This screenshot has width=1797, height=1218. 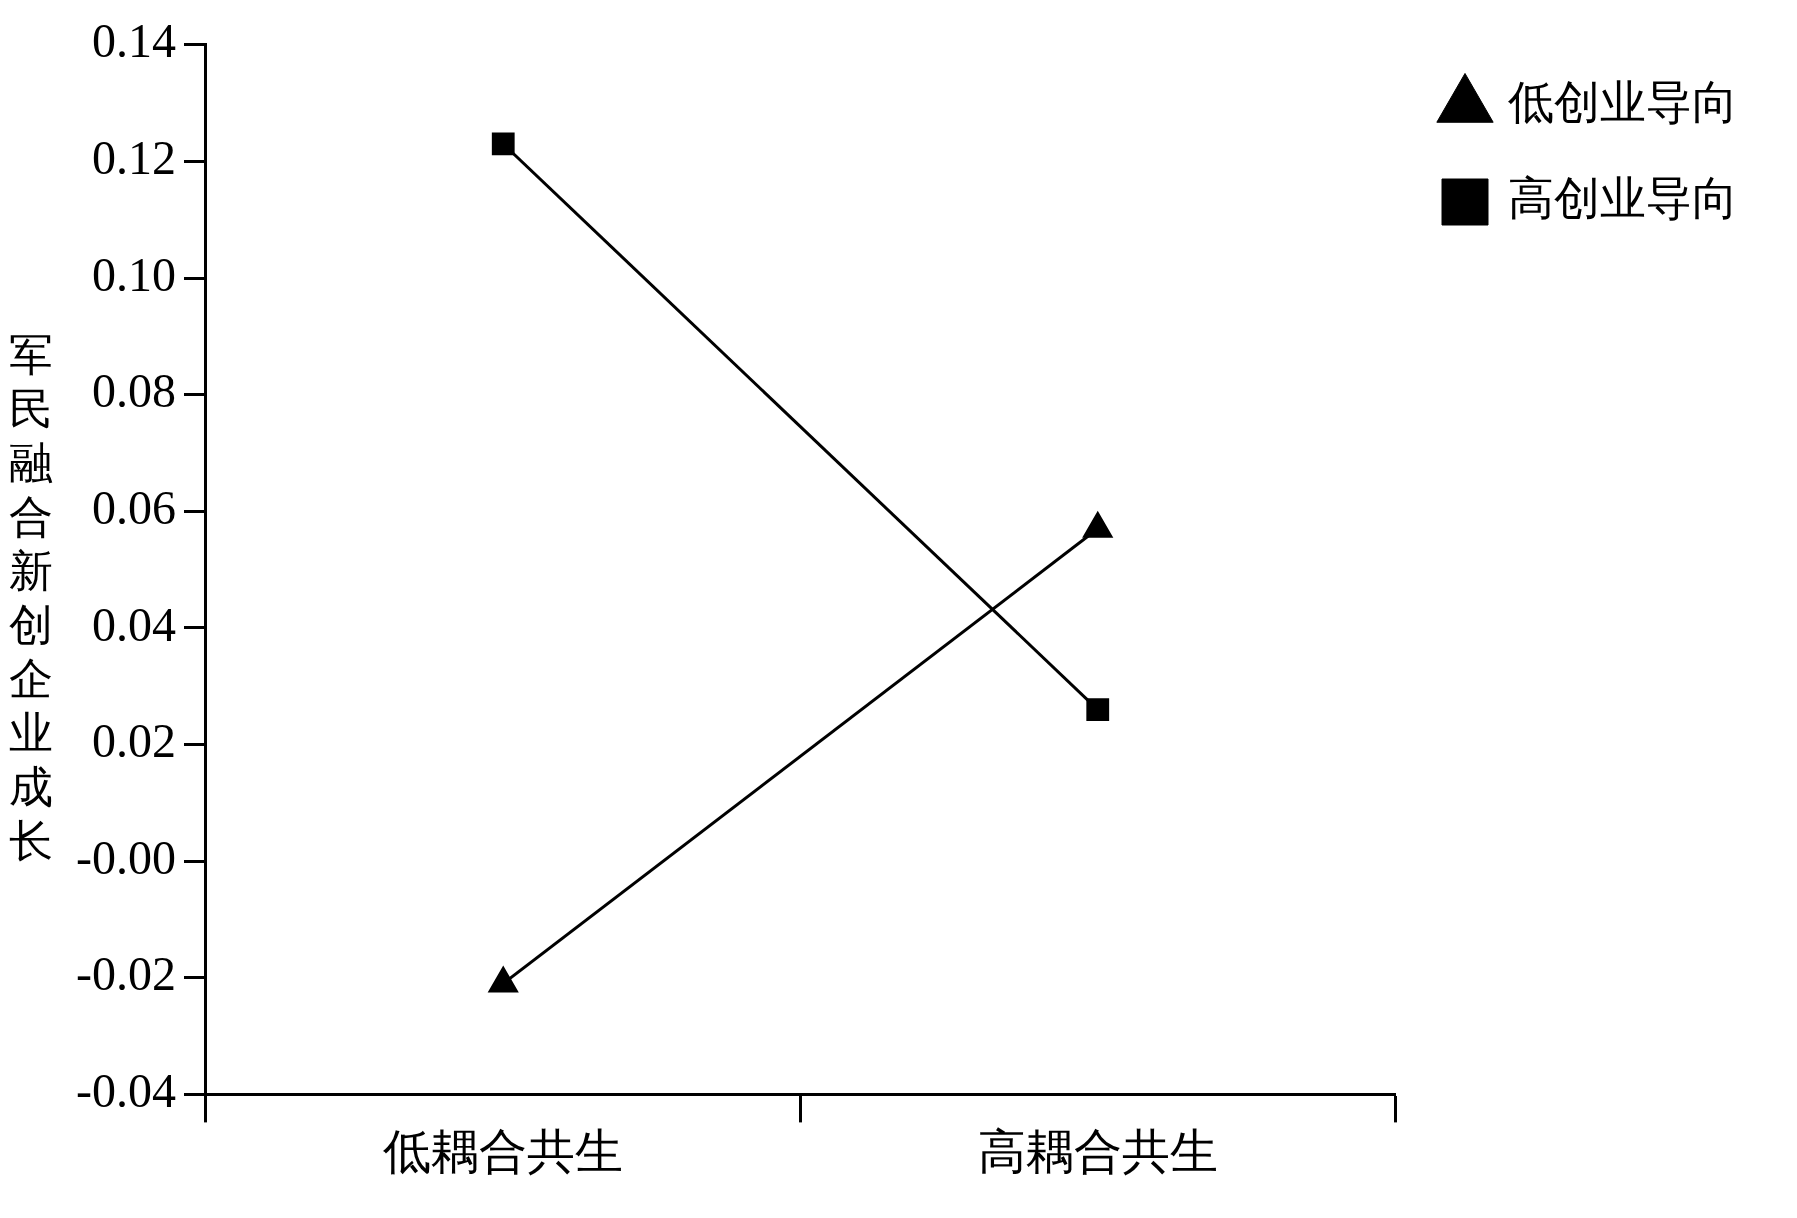 What do you see at coordinates (126, 974) in the screenshot?
I see `y-tick-label: -0.02` at bounding box center [126, 974].